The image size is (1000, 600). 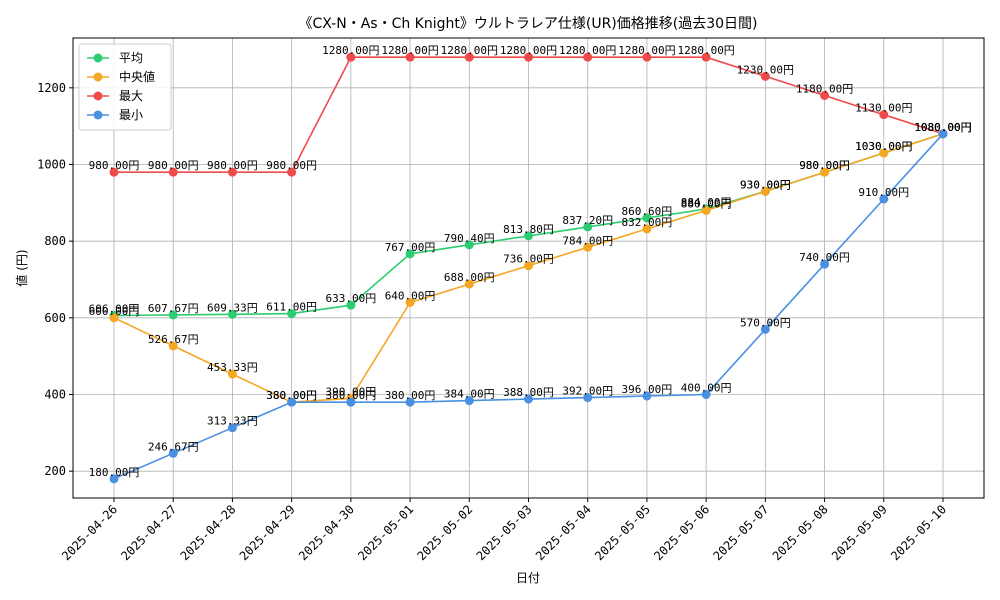 I want to click on x-tick-label: 2025-04-26, so click(x=89, y=532).